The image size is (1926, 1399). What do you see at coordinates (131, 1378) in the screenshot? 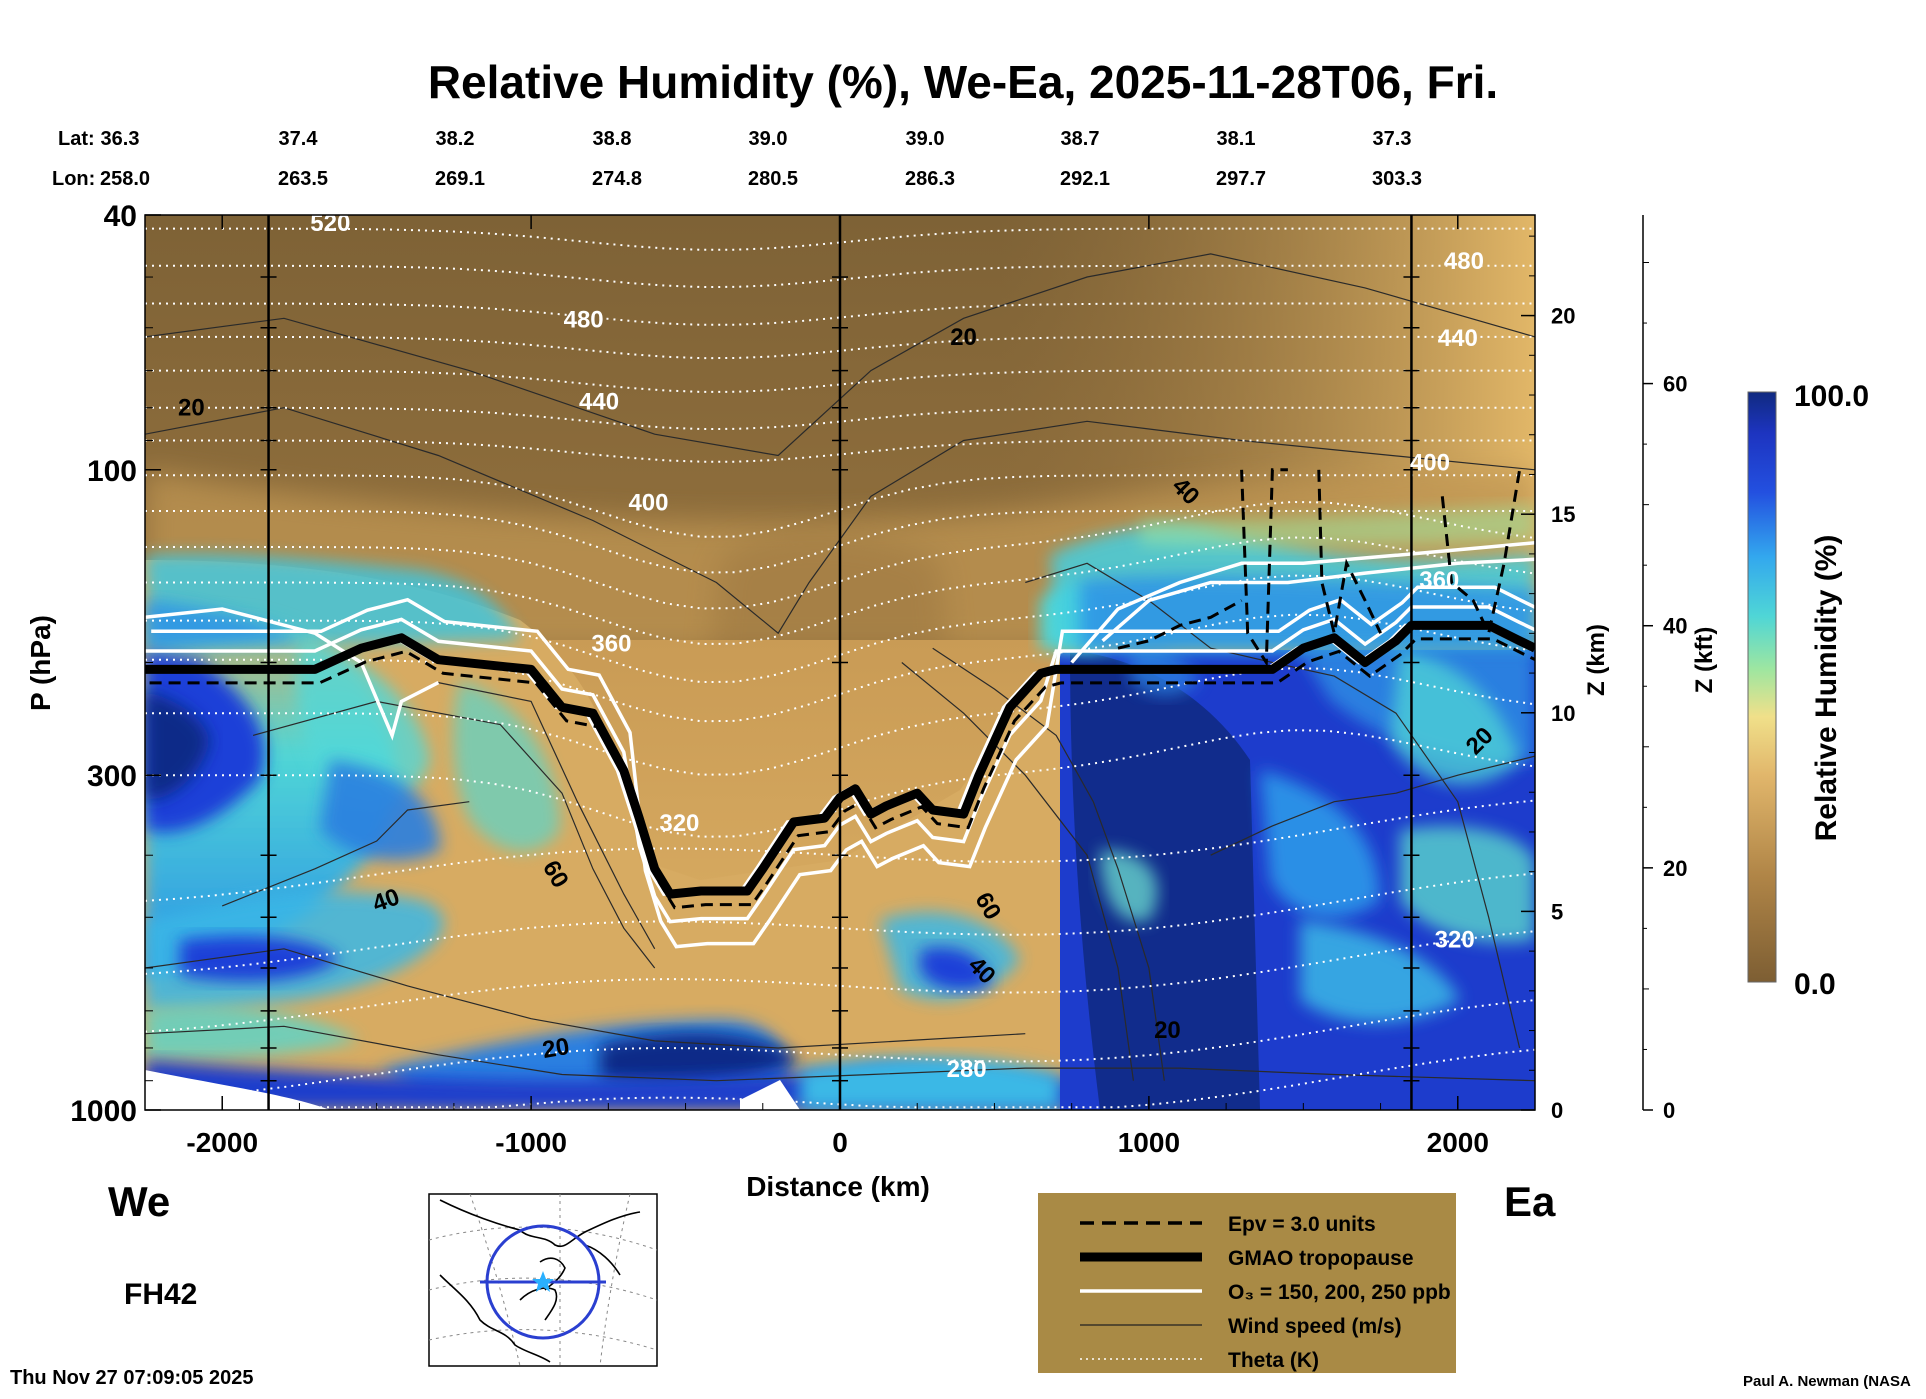
I see `timestamp: Thu Nov 27 07:09:05 2025` at bounding box center [131, 1378].